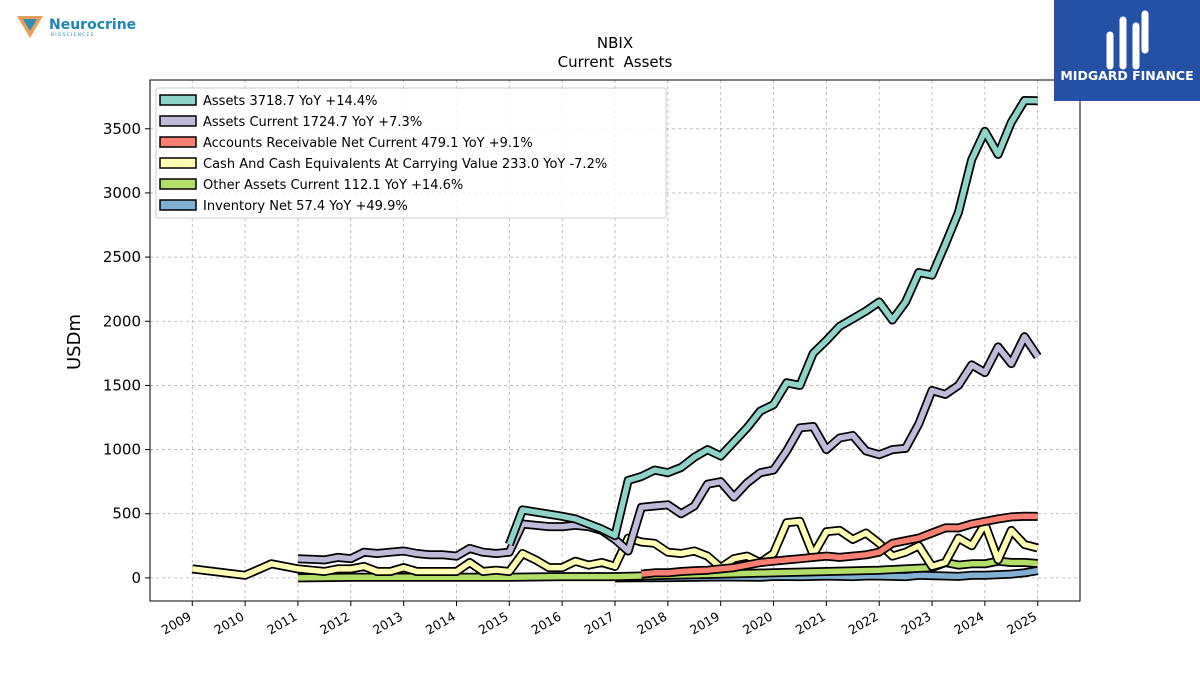  I want to click on neurocrine-logo: Neurocrine BIOSCIENCES, so click(78, 27).